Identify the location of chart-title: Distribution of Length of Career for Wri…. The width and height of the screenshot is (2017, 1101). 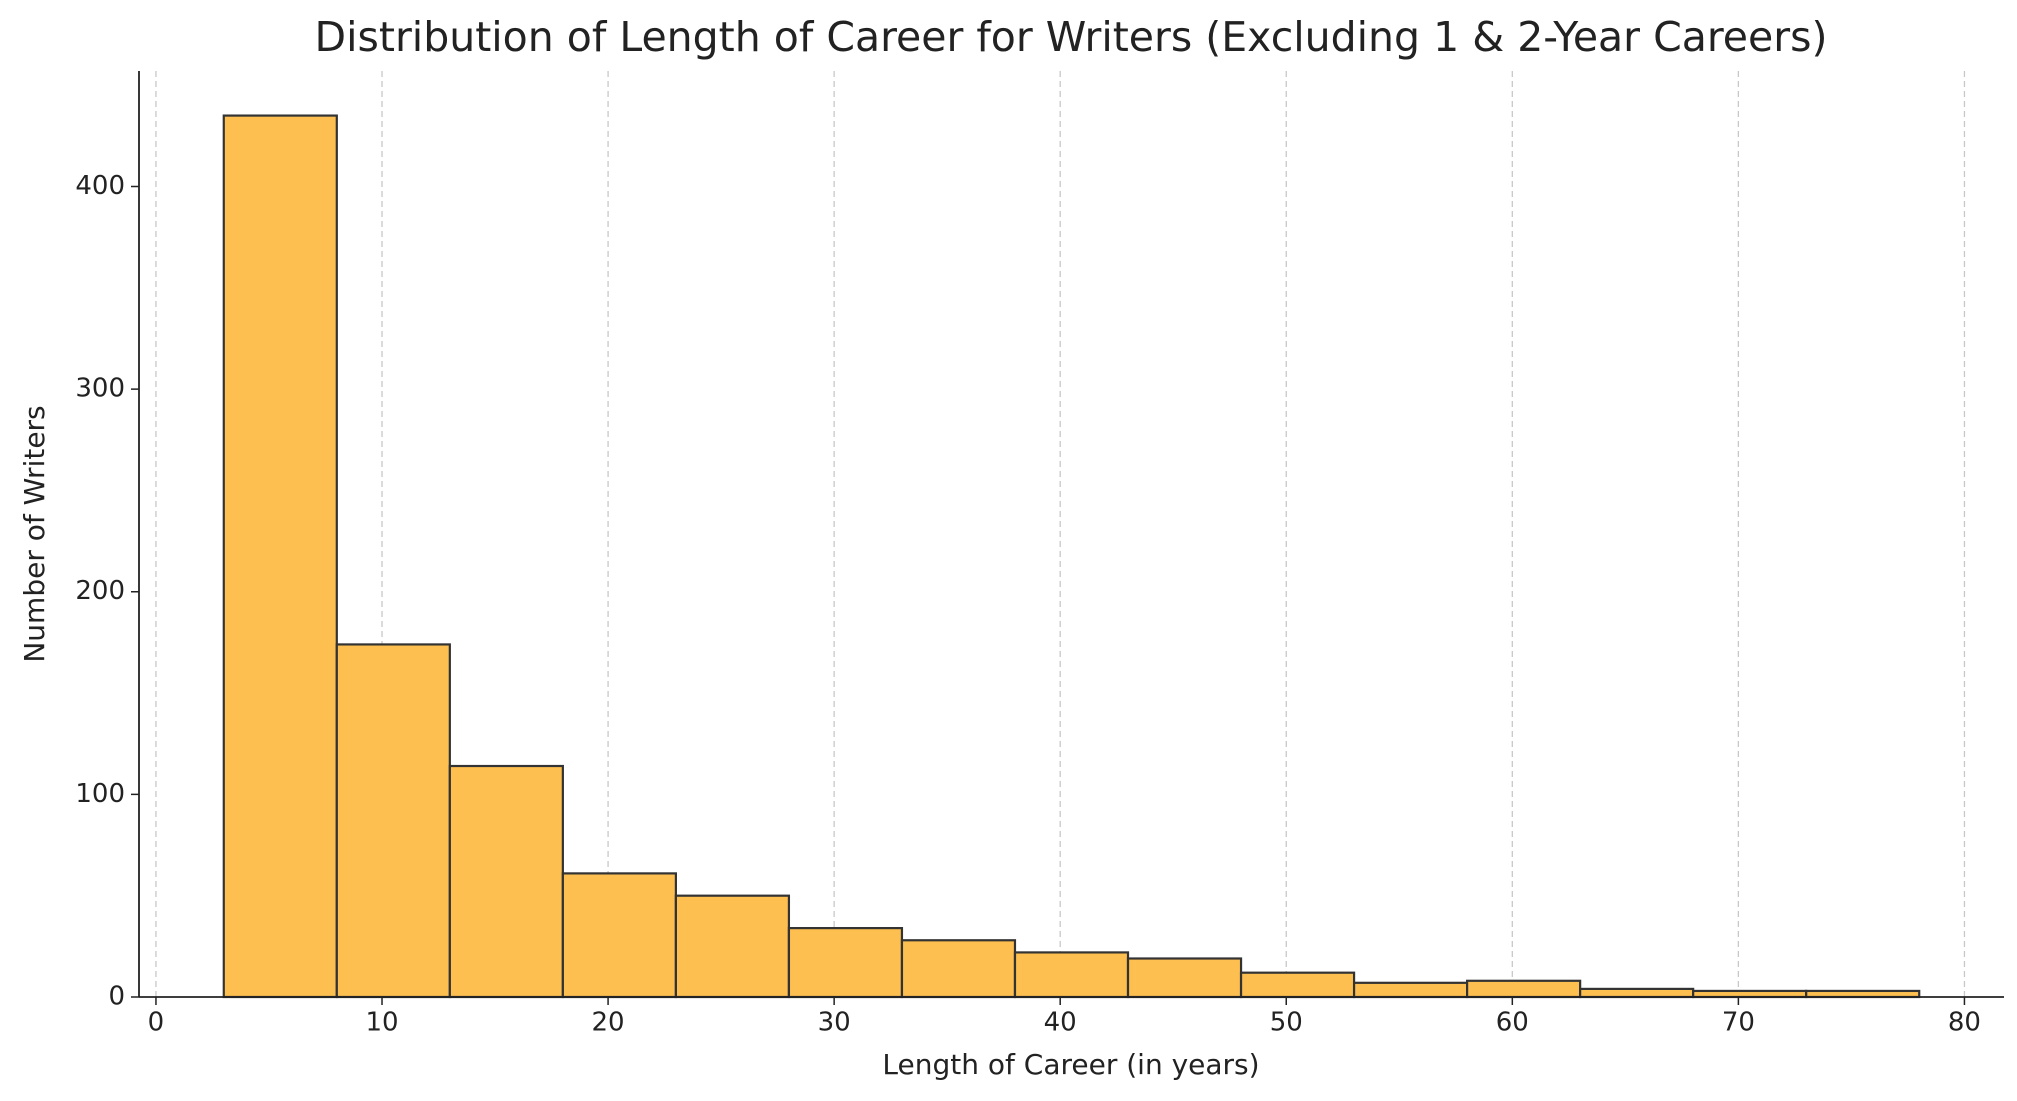
(1071, 37).